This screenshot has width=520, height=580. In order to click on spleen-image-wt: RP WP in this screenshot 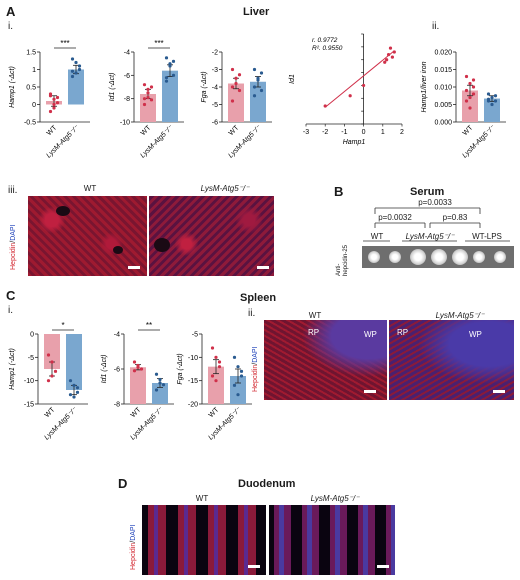, I will do `click(325, 360)`.